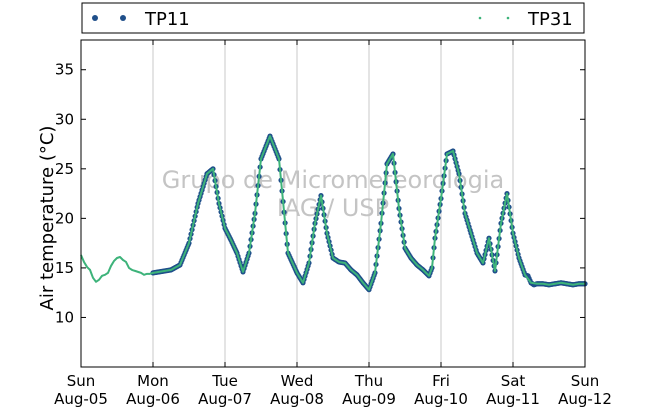 This screenshot has height=409, width=650. What do you see at coordinates (167, 19) in the screenshot?
I see `legend-label-tp11: TP11` at bounding box center [167, 19].